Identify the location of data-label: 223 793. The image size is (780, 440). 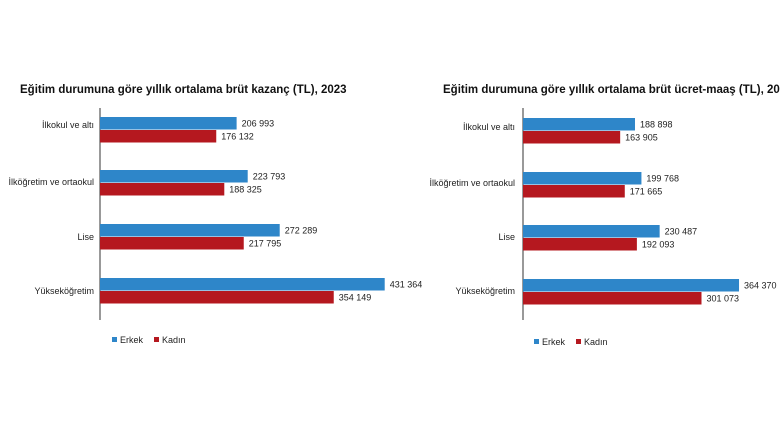
(269, 177).